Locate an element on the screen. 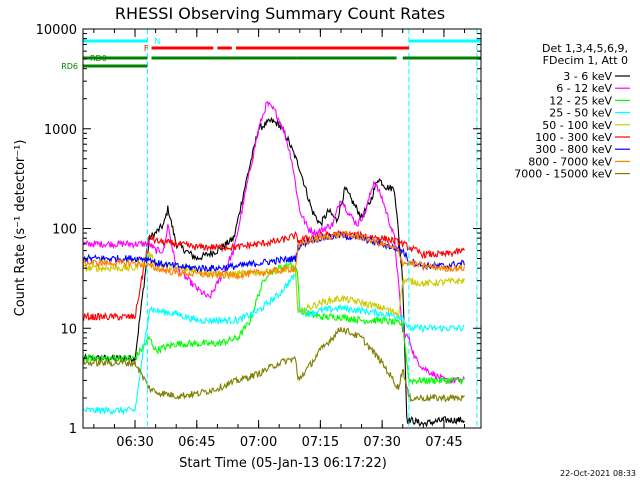 The image size is (640, 480). x-tick-label: 07:30 is located at coordinates (381, 442).